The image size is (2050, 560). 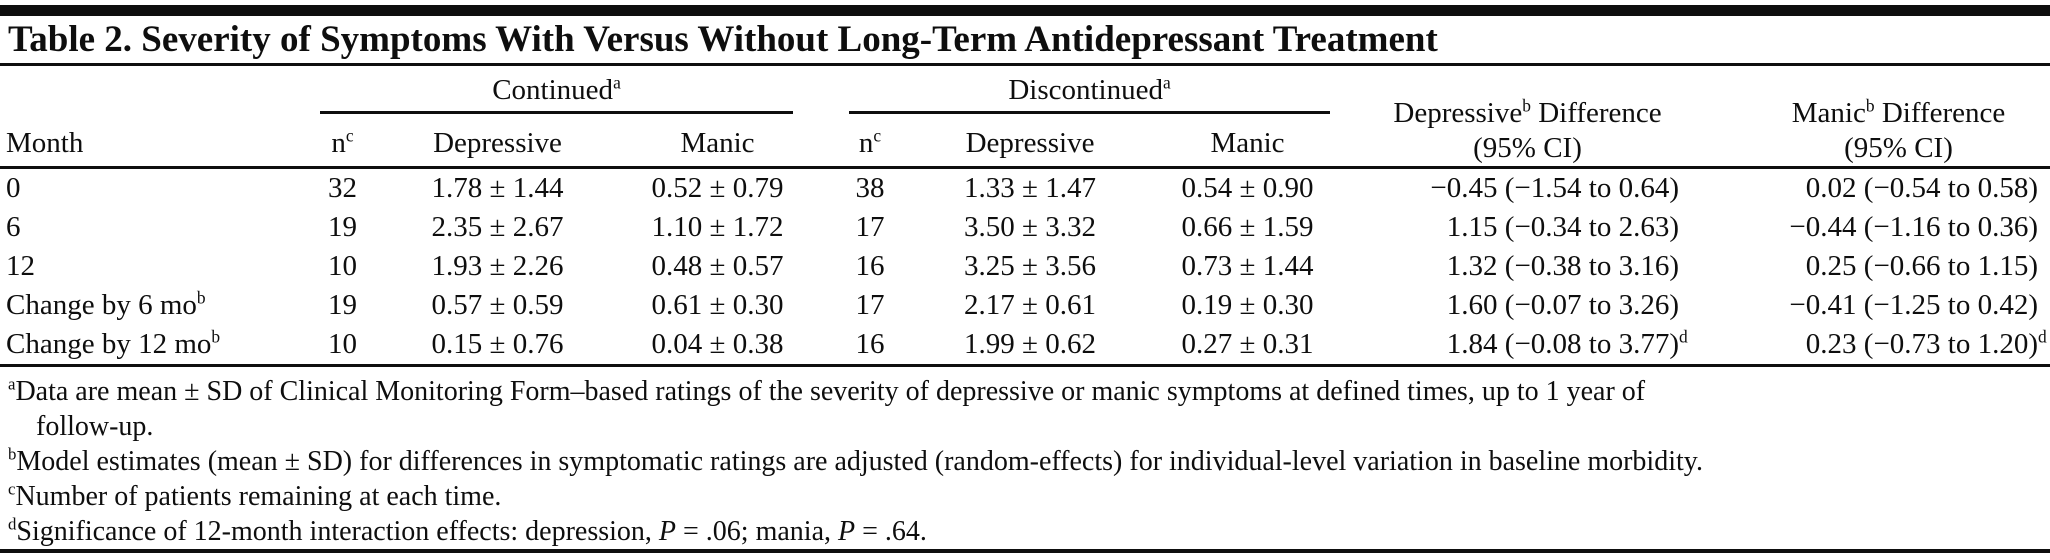 I want to click on cell-continued-manic: 0.48 ± 0.57, so click(x=717, y=266).